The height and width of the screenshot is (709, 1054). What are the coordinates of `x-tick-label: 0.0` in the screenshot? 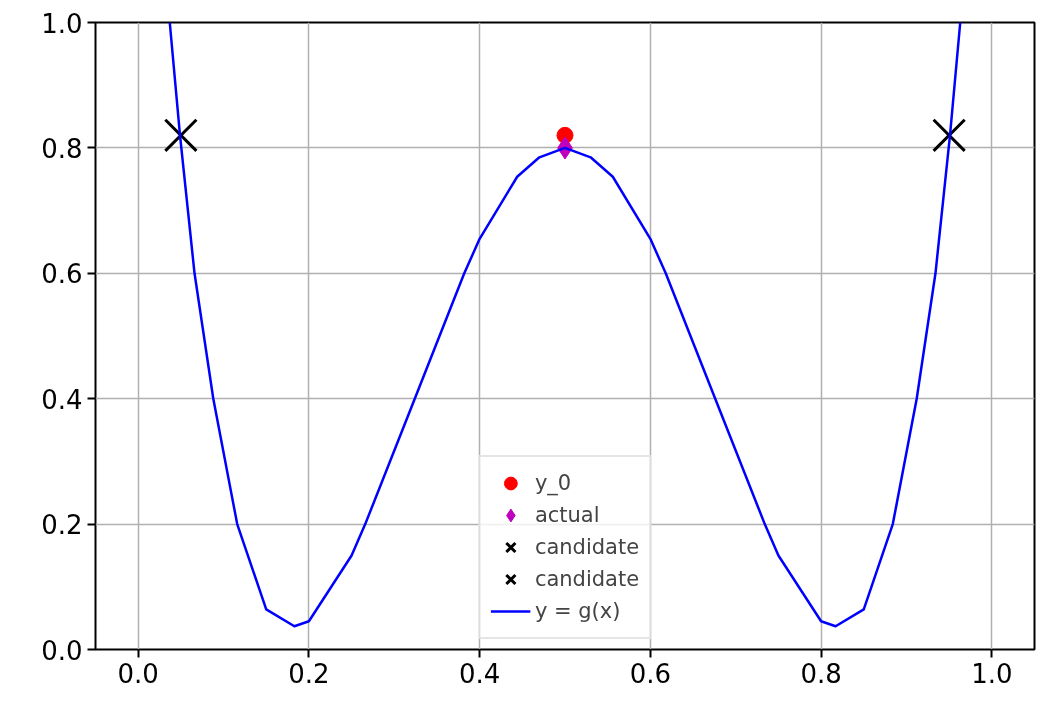 It's located at (138, 673).